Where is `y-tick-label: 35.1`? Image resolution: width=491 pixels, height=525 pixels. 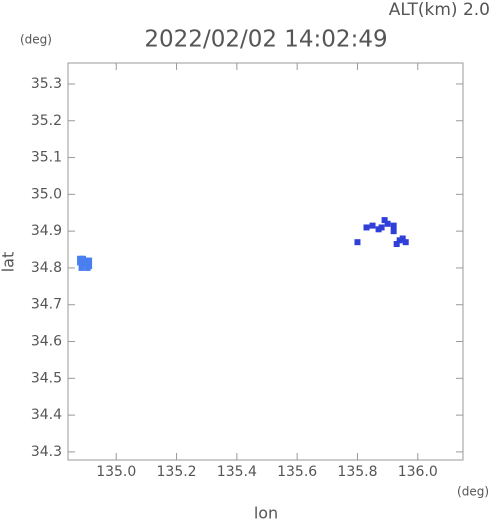
y-tick-label: 35.1 is located at coordinates (46, 158).